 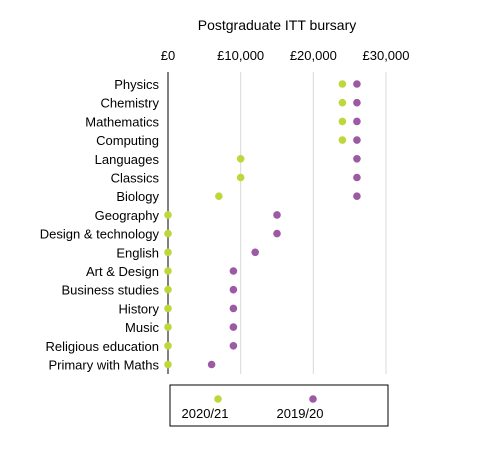 I want to click on category-label: Geography, so click(x=127, y=215).